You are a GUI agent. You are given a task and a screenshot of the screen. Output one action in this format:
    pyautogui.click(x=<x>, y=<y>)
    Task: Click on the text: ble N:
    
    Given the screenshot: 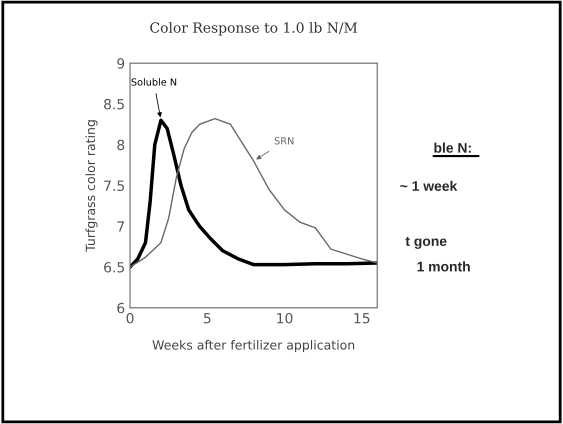 What is the action you would take?
    pyautogui.click(x=452, y=147)
    